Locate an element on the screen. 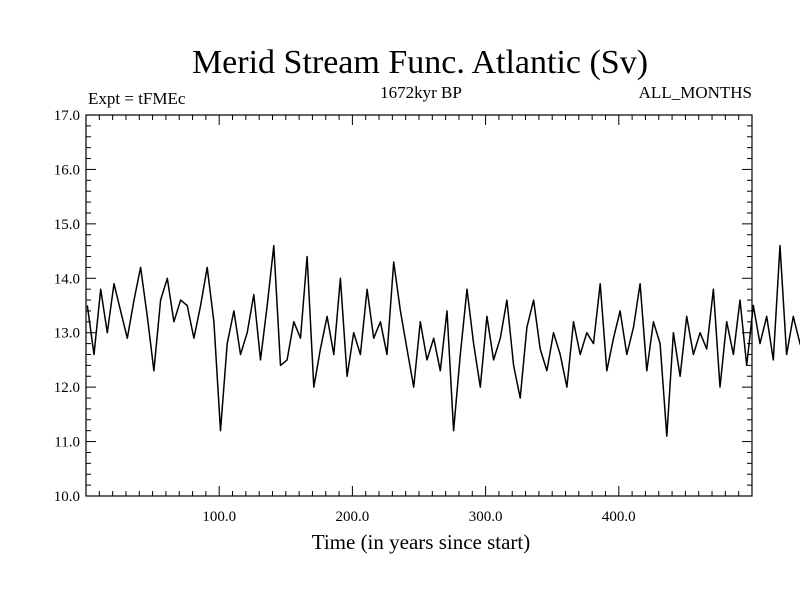  x-tick-label: 300.0 is located at coordinates (486, 517).